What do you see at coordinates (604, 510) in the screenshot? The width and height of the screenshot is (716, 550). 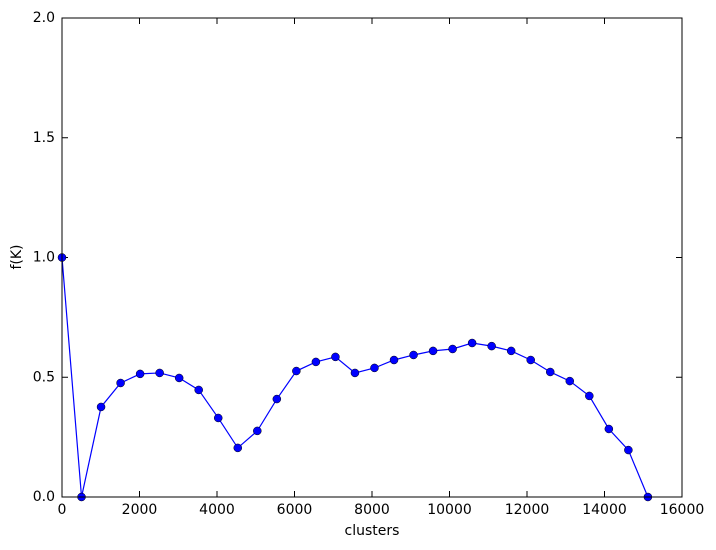 I see `x-tick-label: 14000` at bounding box center [604, 510].